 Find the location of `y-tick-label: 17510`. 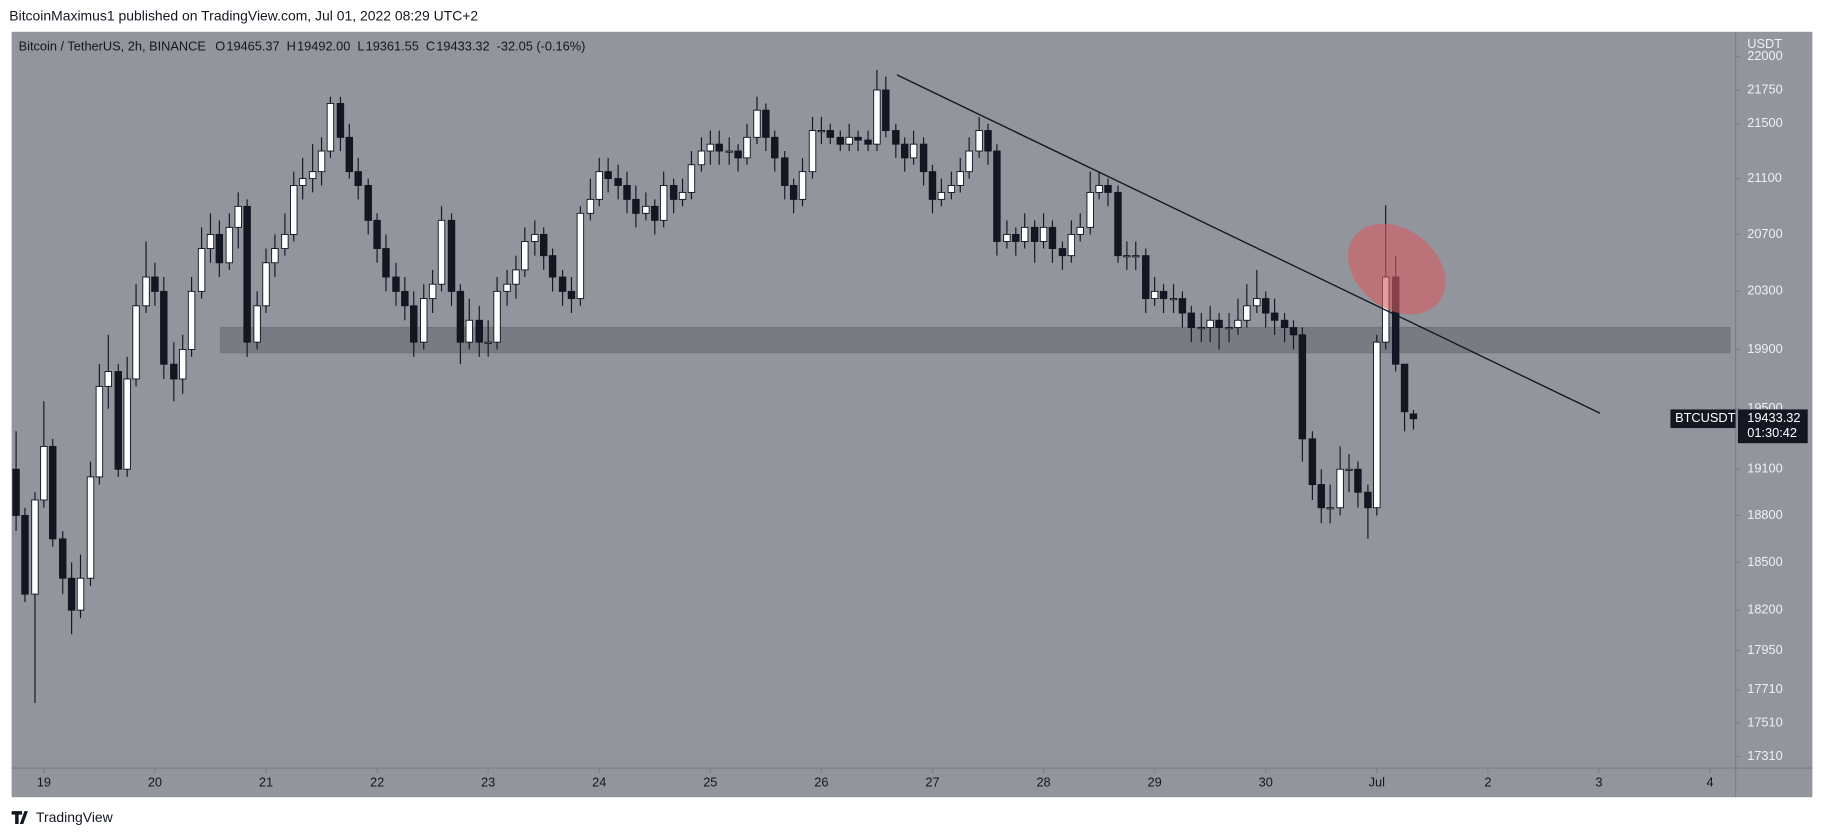

y-tick-label: 17510 is located at coordinates (1765, 721).